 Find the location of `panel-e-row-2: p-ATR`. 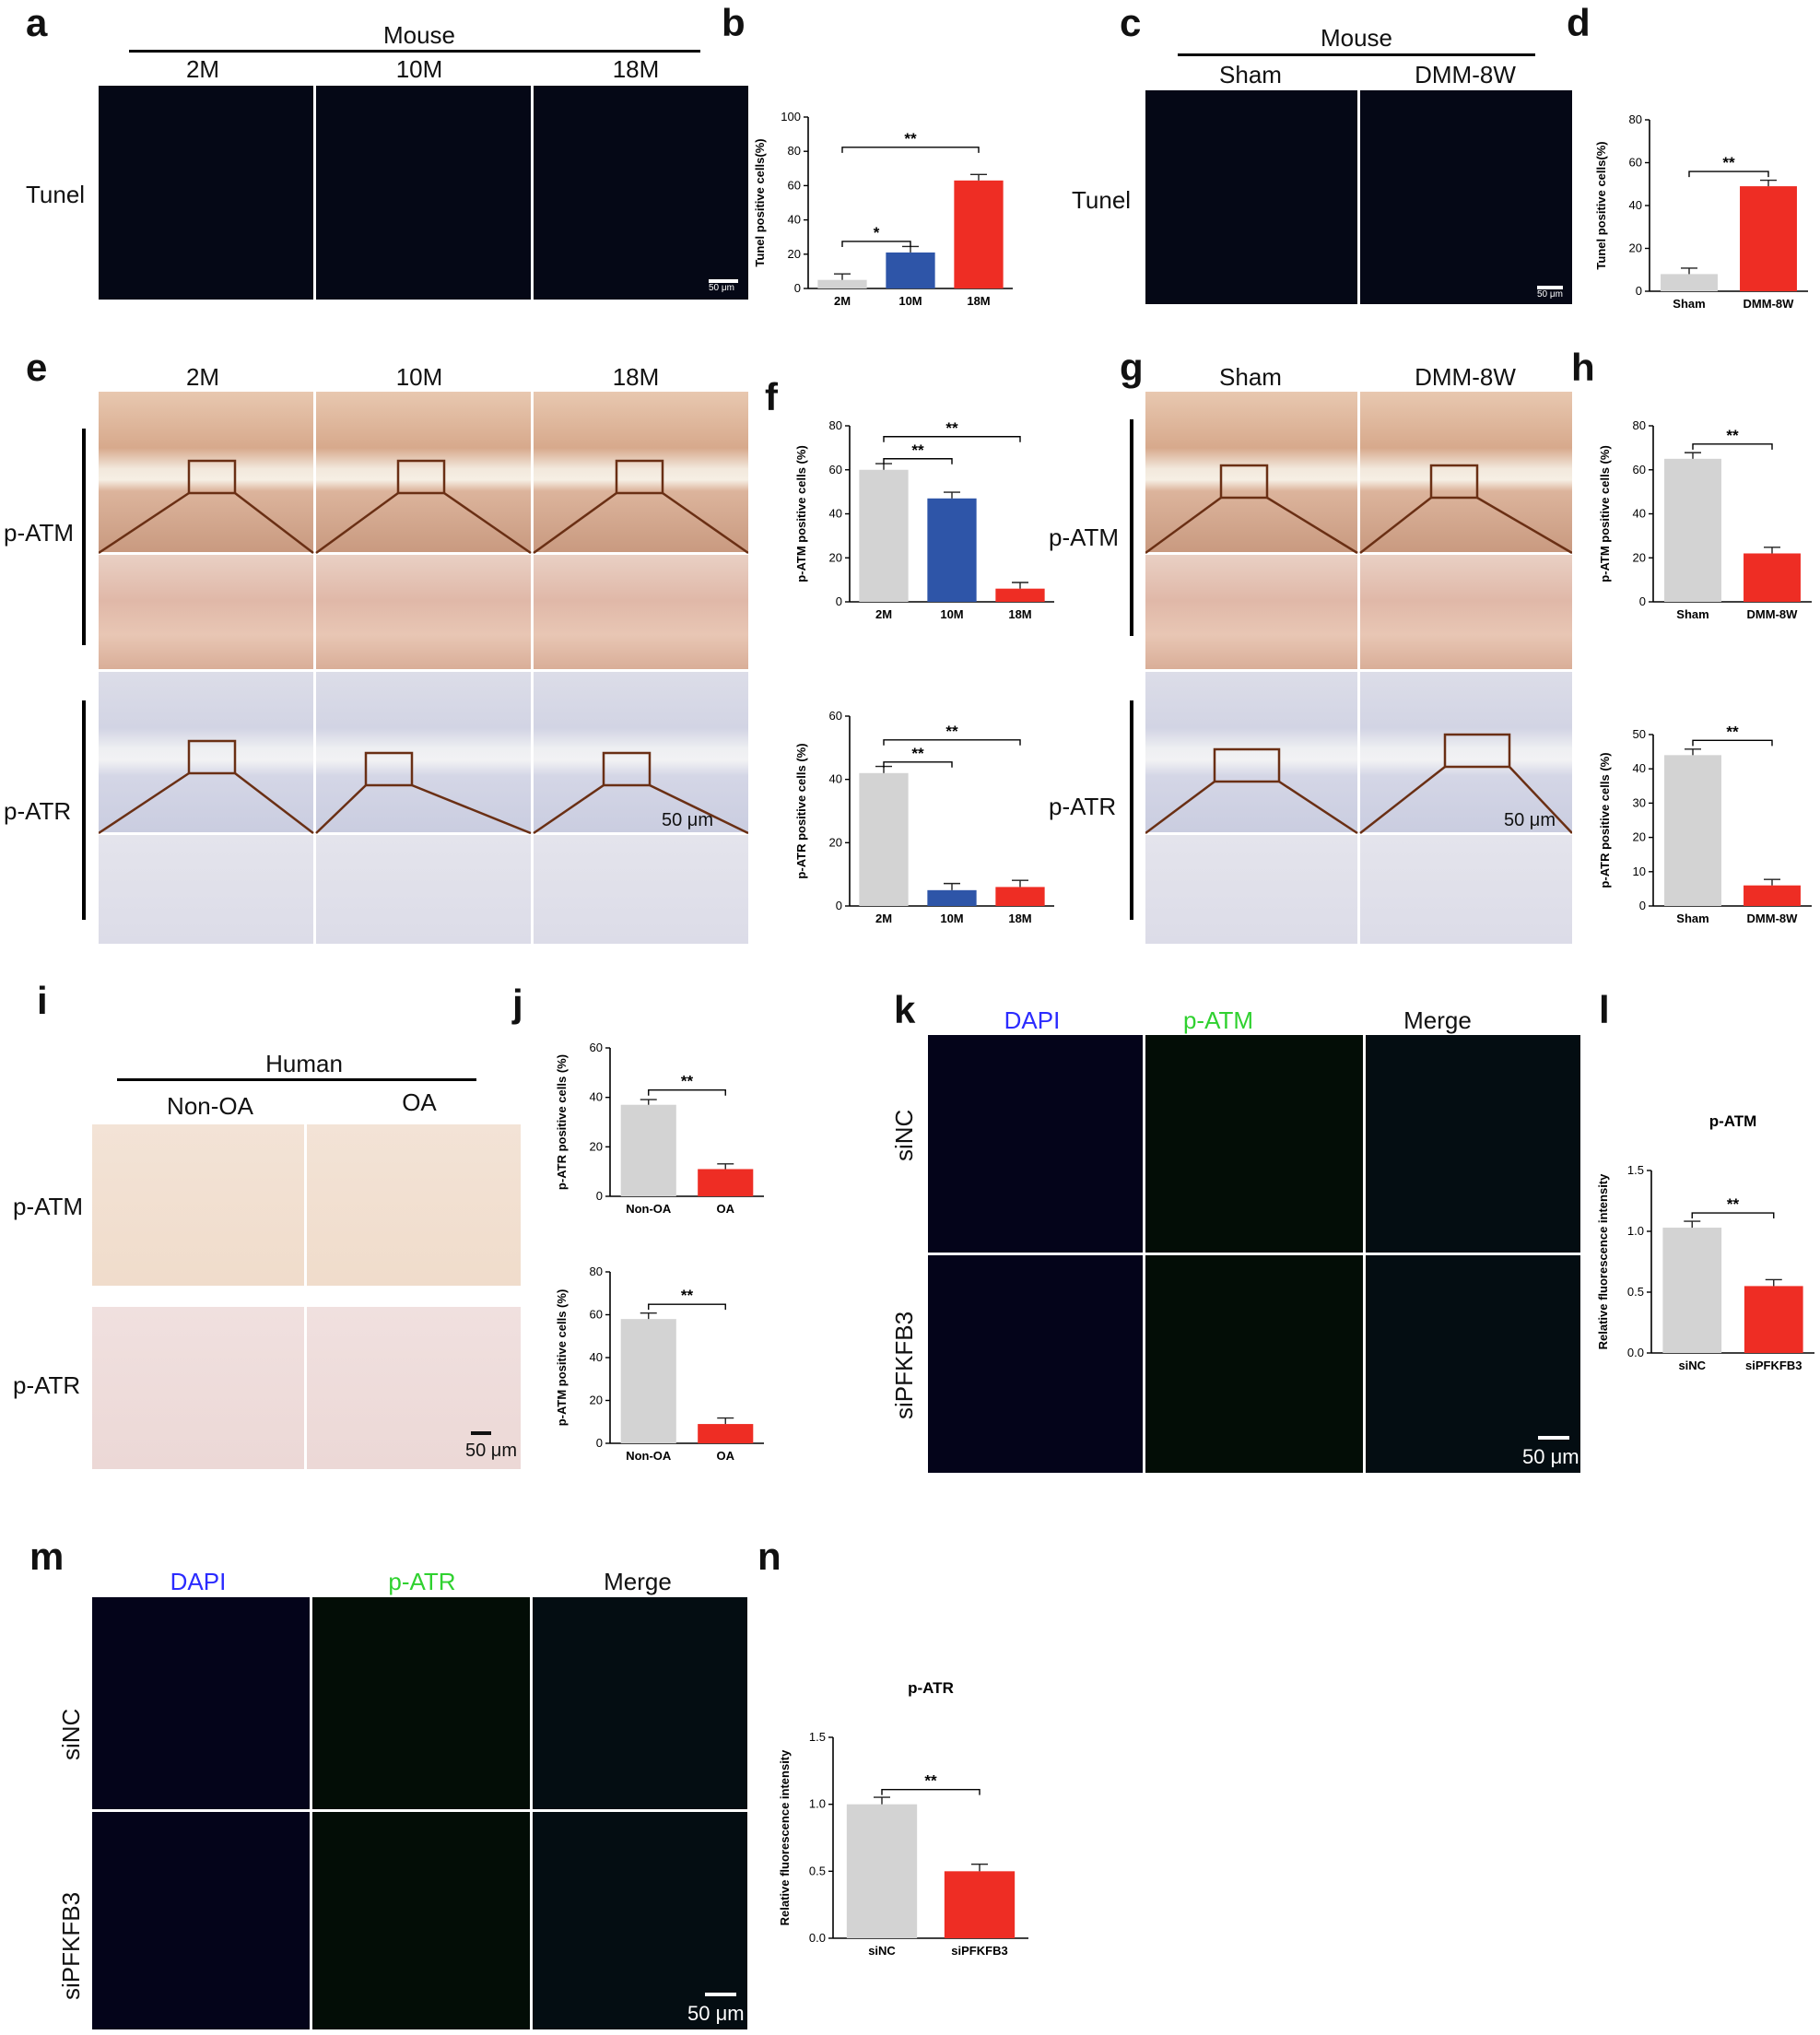

panel-e-row-2: p-ATR is located at coordinates (38, 811).